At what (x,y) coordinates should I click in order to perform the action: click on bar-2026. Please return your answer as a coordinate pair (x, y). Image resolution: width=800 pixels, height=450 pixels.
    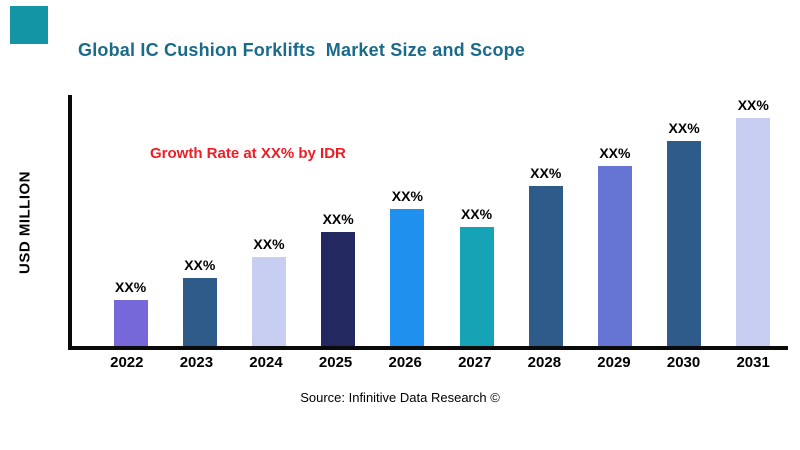
    Looking at the image, I should click on (407, 277).